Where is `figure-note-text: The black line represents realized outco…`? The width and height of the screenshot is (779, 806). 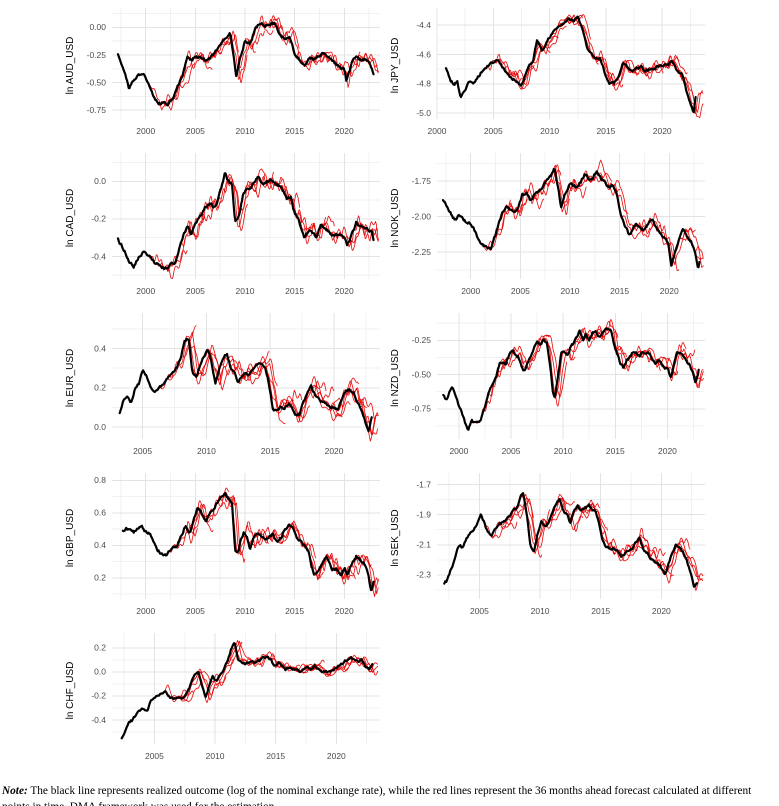 figure-note-text: The black line represents realized outco… is located at coordinates (377, 795).